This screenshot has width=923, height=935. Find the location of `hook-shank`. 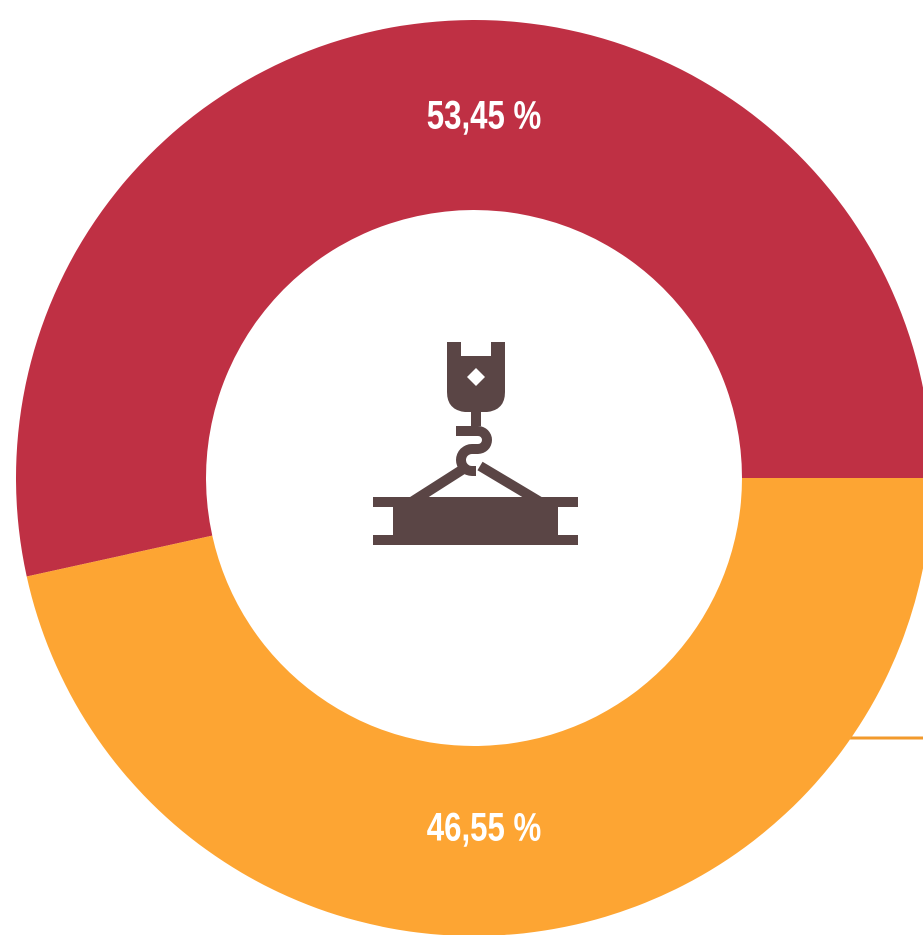

hook-shank is located at coordinates (476, 418).